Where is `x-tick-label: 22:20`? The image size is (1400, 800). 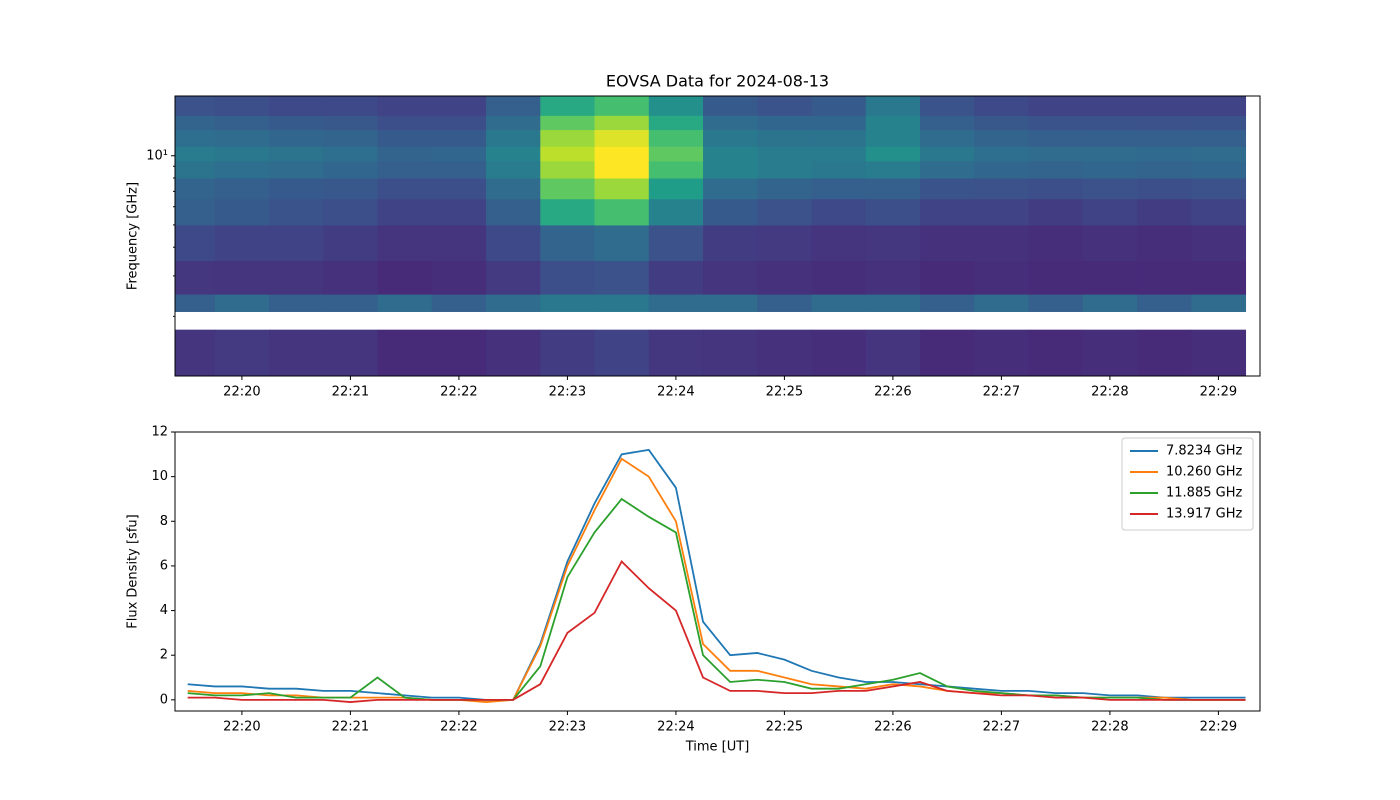 x-tick-label: 22:20 is located at coordinates (241, 392).